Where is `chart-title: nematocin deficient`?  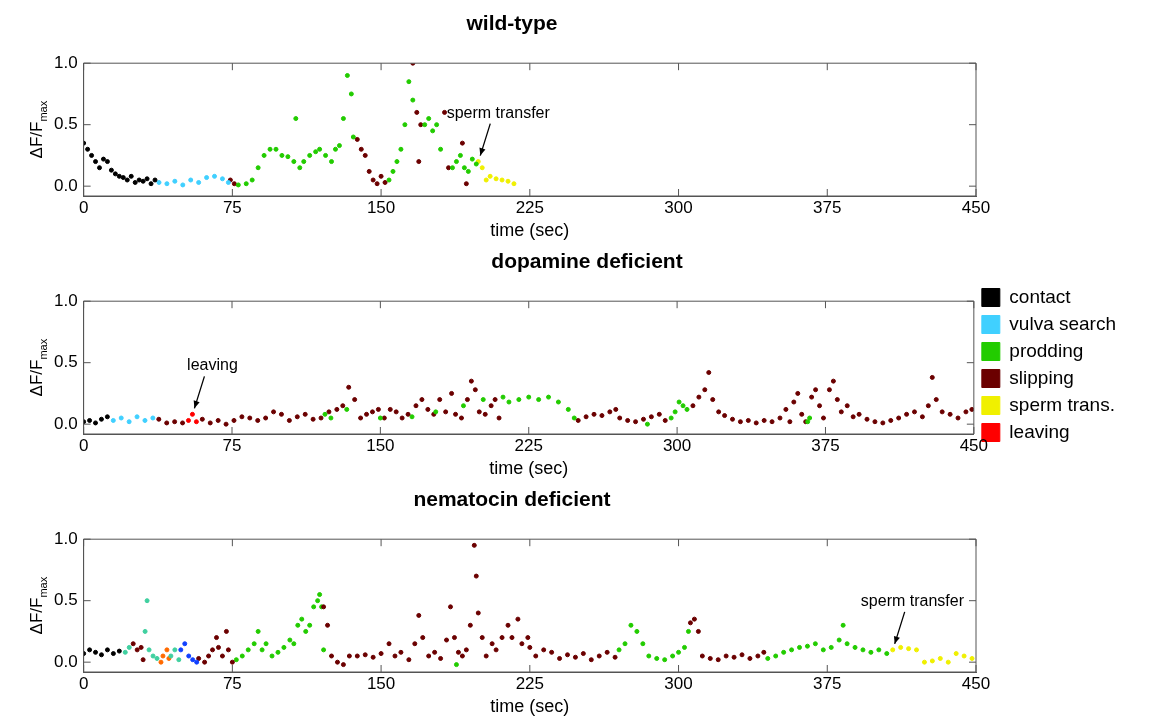 chart-title: nematocin deficient is located at coordinates (512, 499).